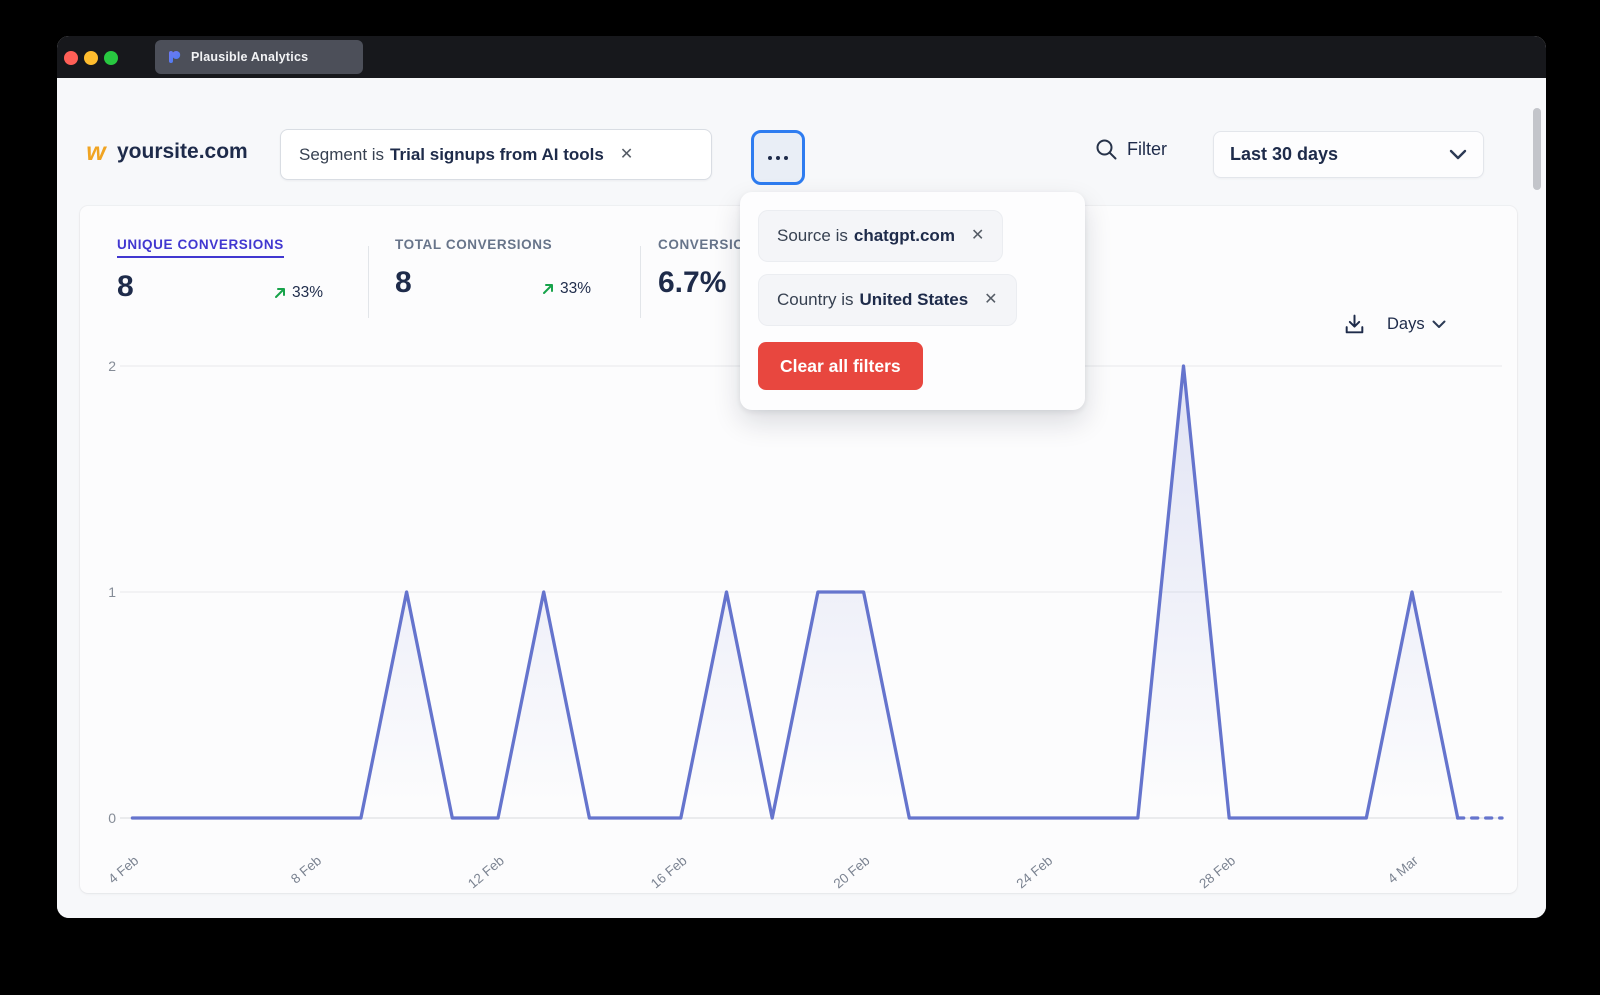  What do you see at coordinates (1537, 498) in the screenshot?
I see `scrollbar-track` at bounding box center [1537, 498].